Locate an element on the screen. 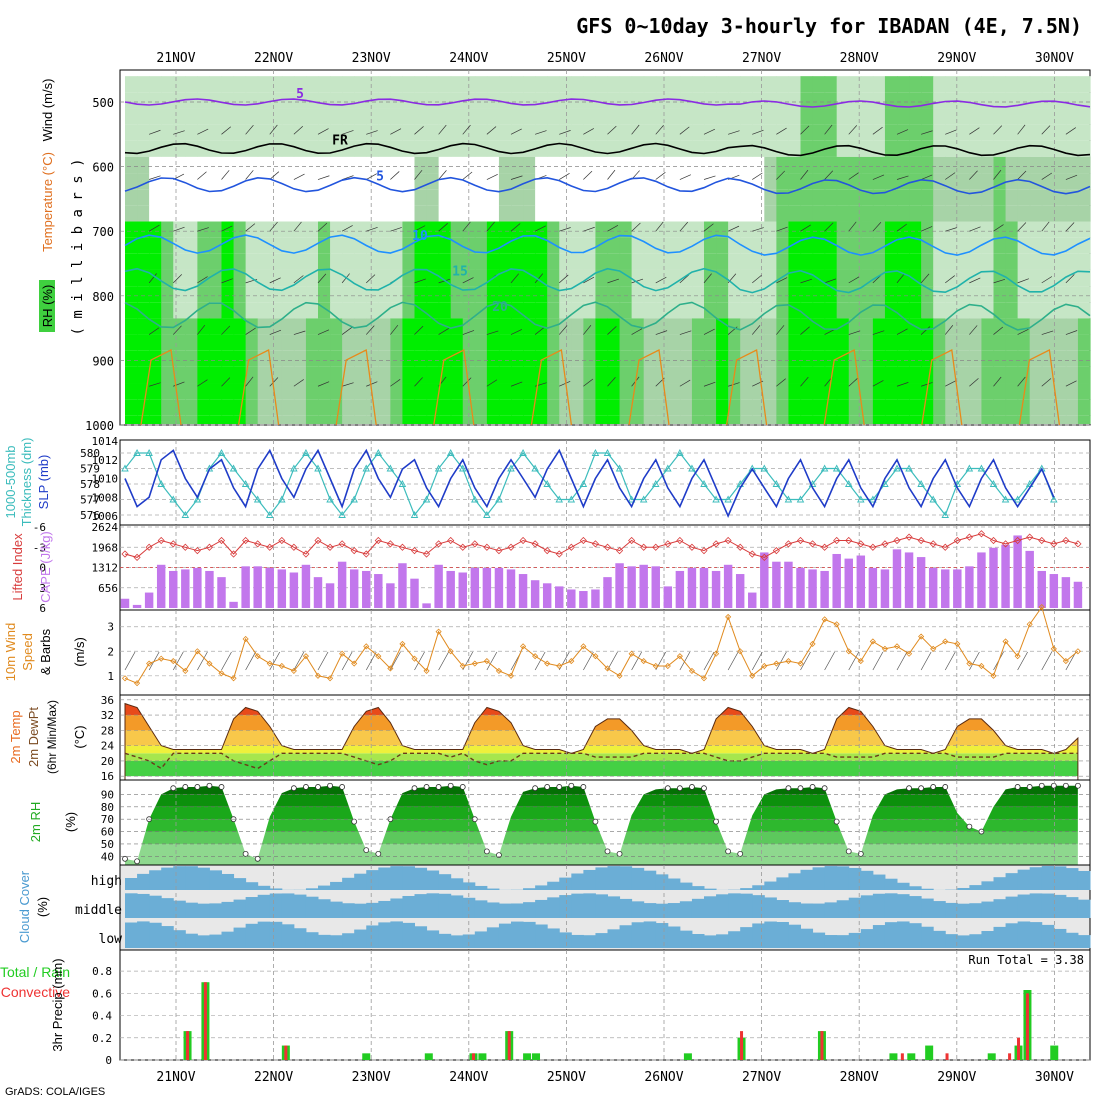 This screenshot has height=1100, width=1100. surface-wind-barb is located at coordinates (492, 661).